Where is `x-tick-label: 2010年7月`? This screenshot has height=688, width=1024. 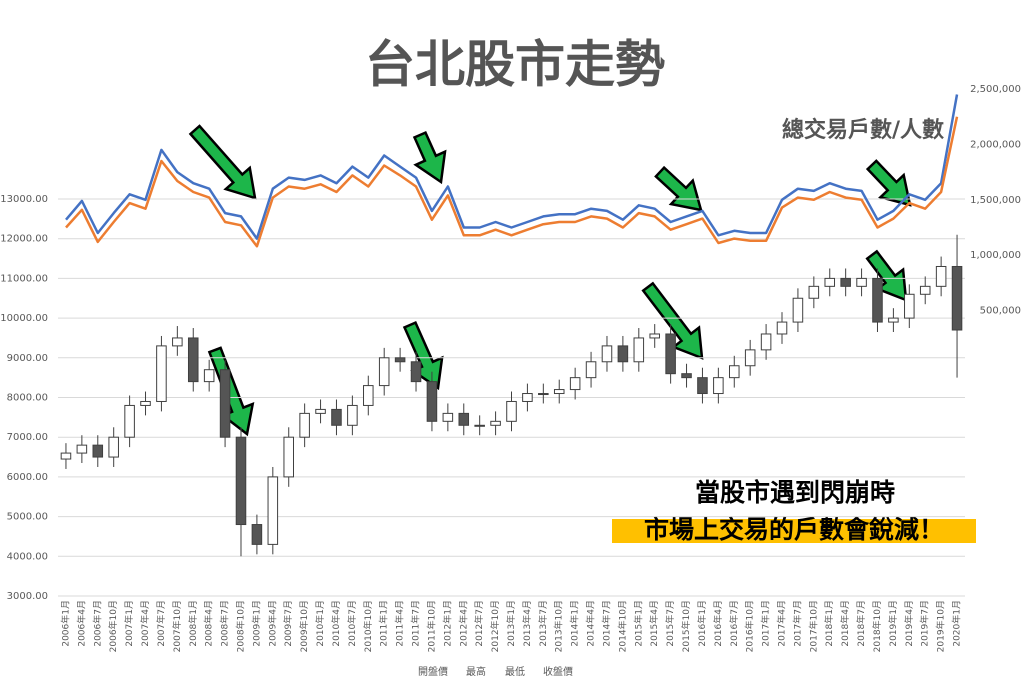 x-tick-label: 2010年7月 is located at coordinates (352, 623).